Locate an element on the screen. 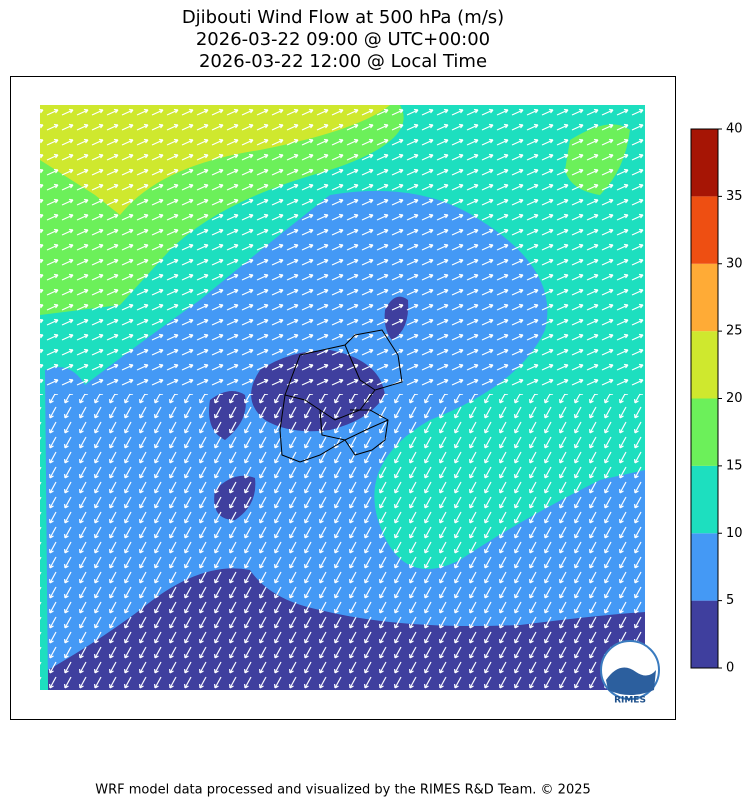 This screenshot has height=812, width=755. colorbar: 0 5 10 15 20 25 30 35 40 is located at coordinates (716, 399).